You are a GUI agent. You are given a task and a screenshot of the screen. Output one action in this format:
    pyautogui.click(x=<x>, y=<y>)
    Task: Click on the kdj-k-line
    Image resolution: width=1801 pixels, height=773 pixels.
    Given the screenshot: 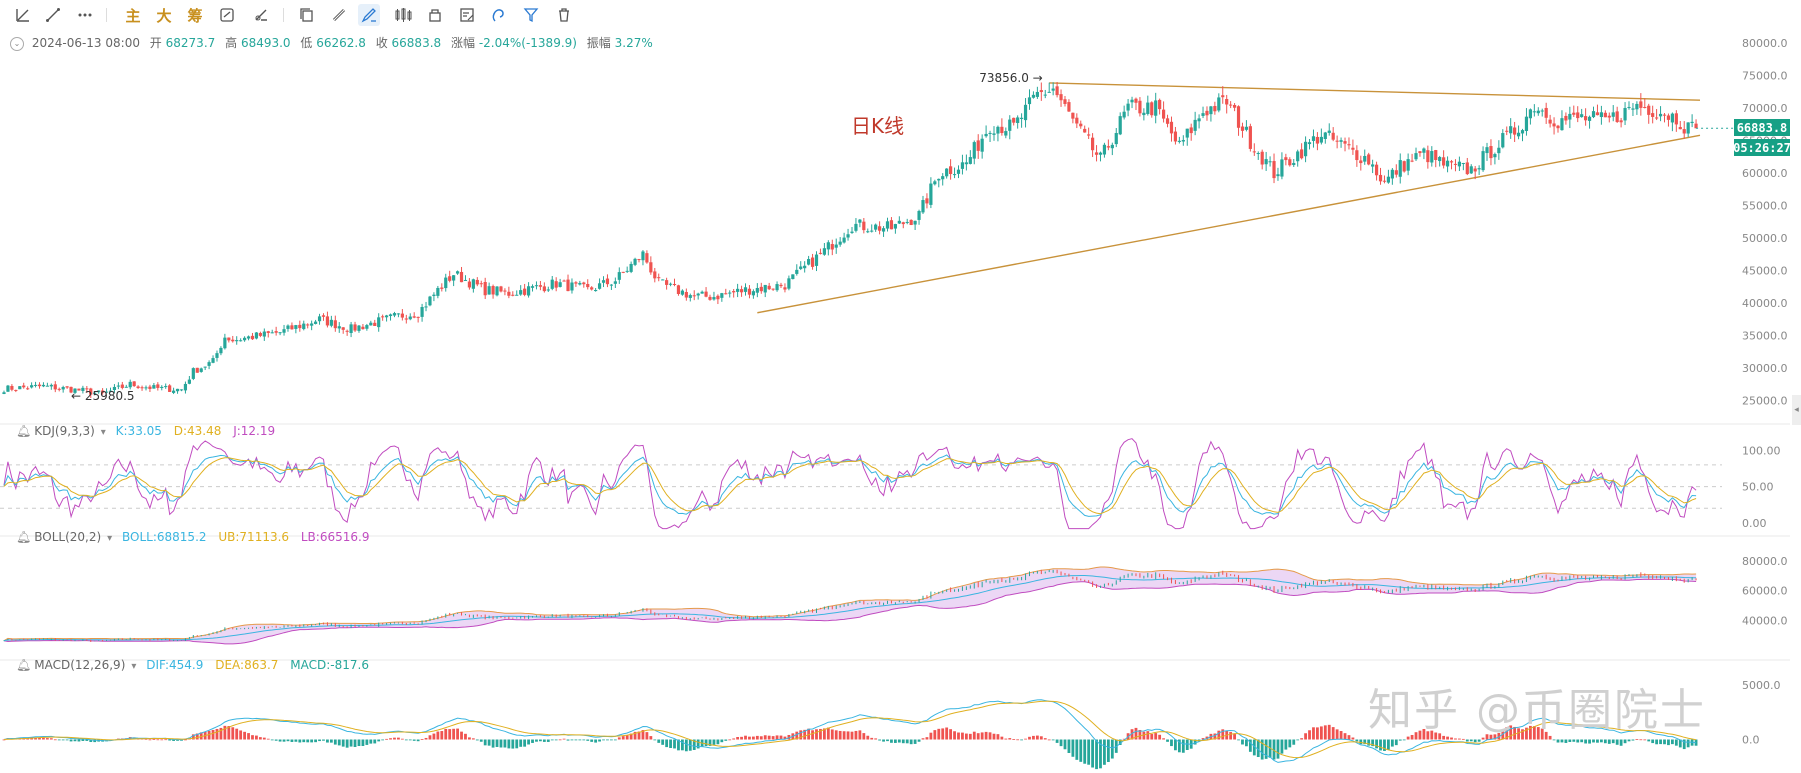 What is the action you would take?
    pyautogui.click(x=850, y=485)
    